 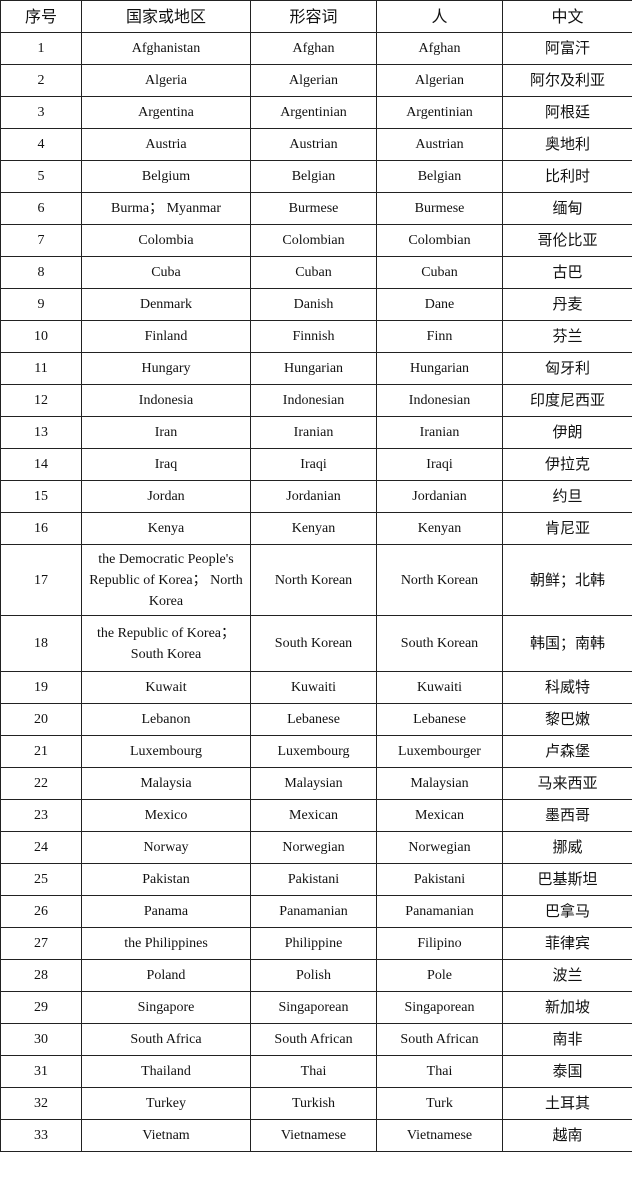 What do you see at coordinates (166, 400) in the screenshot?
I see `country-cell: Indonesia` at bounding box center [166, 400].